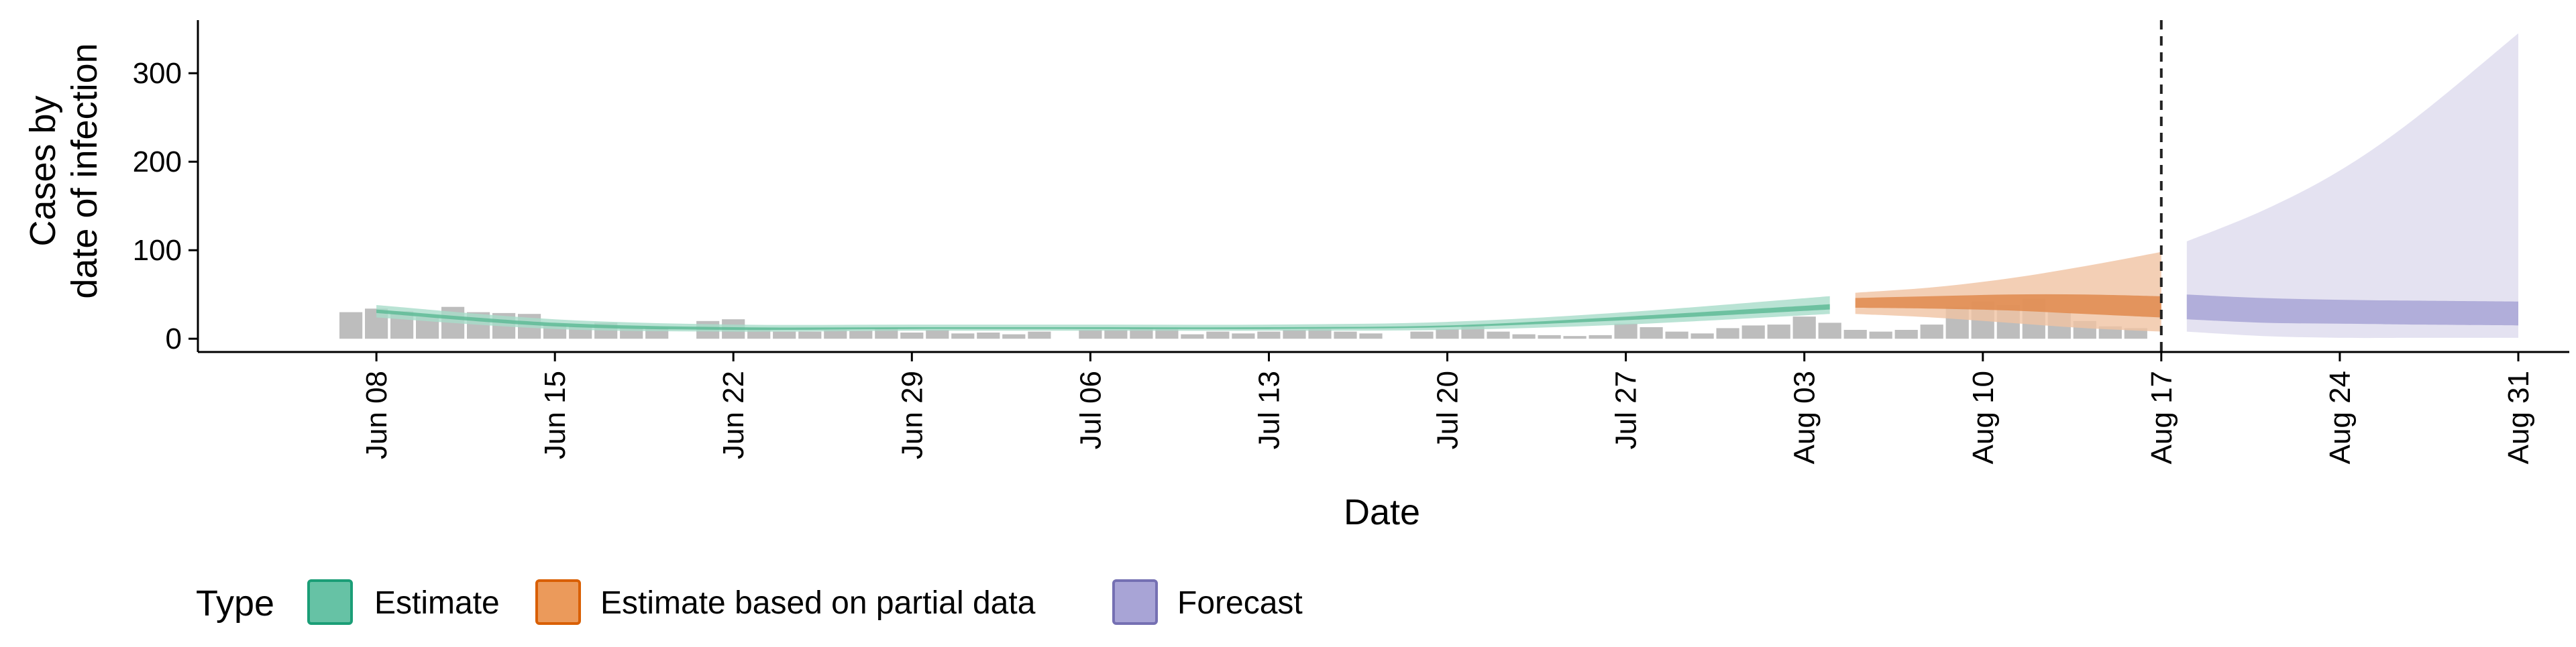 This screenshot has height=647, width=2576. What do you see at coordinates (1804, 417) in the screenshot?
I see `x-tick-label: Aug 03` at bounding box center [1804, 417].